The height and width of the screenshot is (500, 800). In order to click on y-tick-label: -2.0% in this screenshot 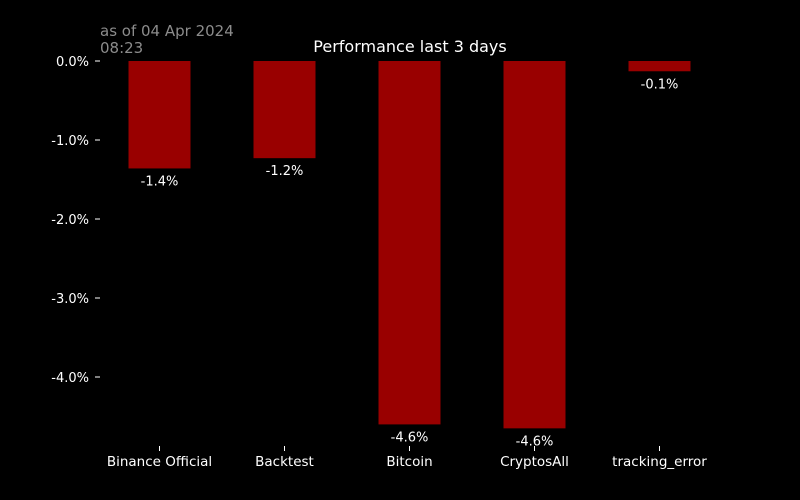, I will do `click(70, 220)`.